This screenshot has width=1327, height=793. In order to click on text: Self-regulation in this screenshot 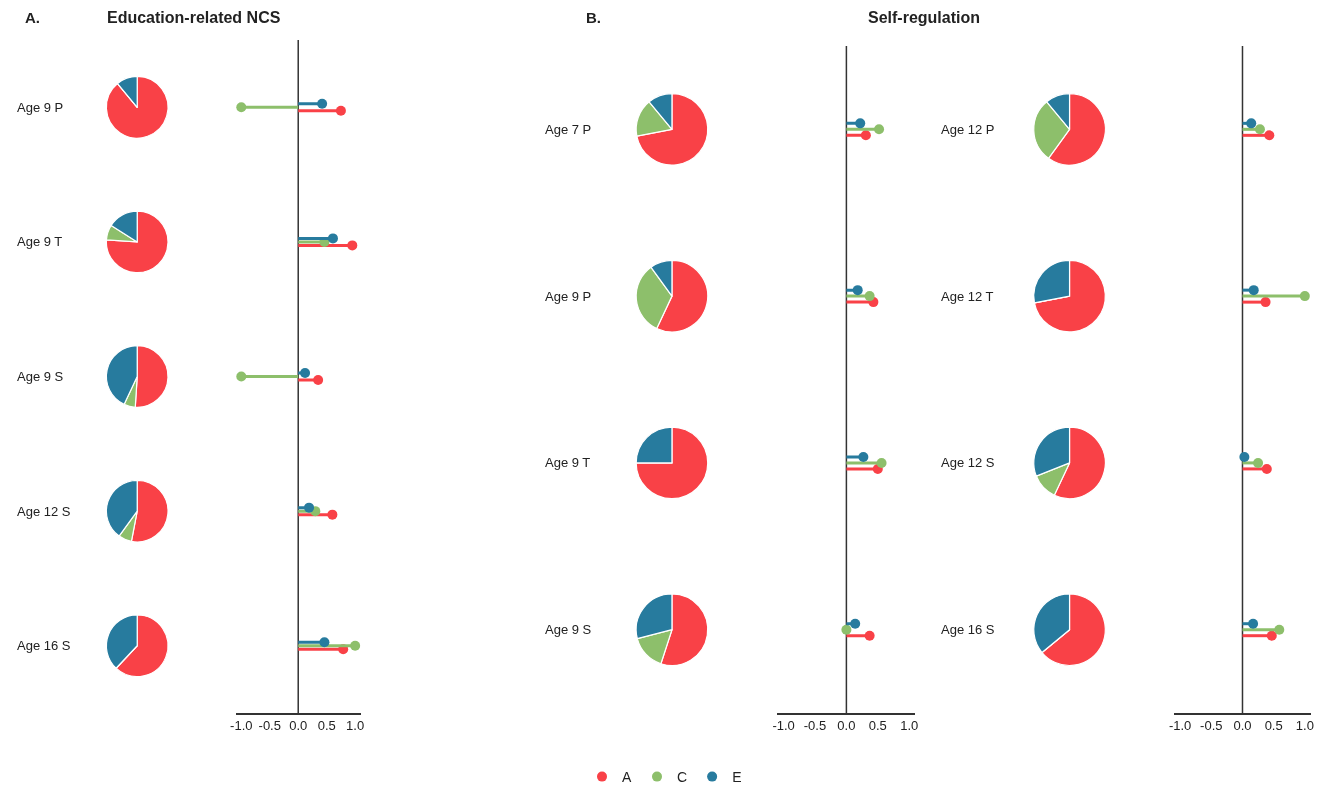, I will do `click(924, 17)`.